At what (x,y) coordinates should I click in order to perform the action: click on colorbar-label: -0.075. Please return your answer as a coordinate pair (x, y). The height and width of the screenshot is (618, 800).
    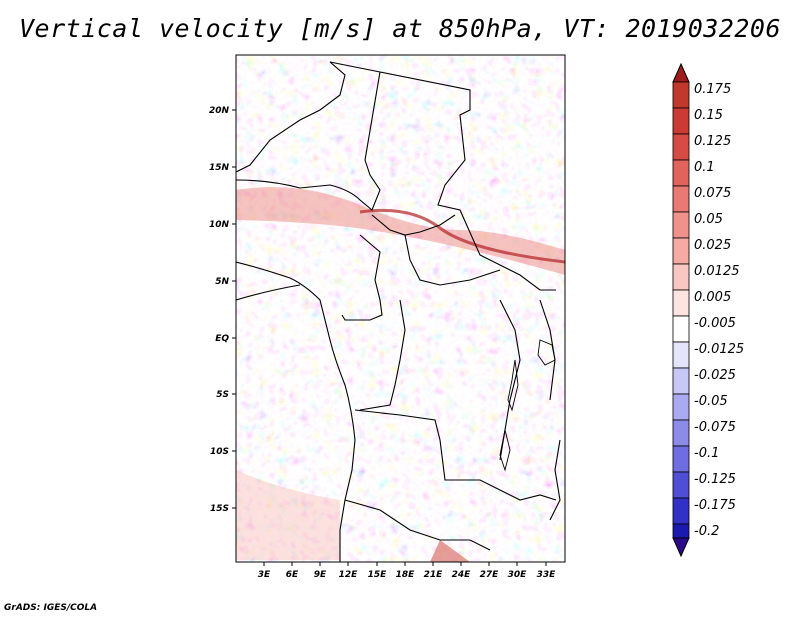
    Looking at the image, I should click on (715, 427).